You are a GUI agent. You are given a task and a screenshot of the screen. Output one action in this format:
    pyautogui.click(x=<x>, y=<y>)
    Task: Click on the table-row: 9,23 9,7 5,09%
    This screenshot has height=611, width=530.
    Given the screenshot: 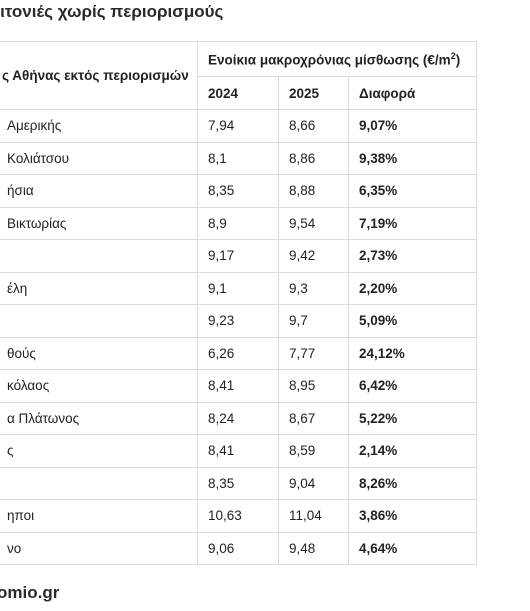 What is the action you would take?
    pyautogui.click(x=239, y=321)
    